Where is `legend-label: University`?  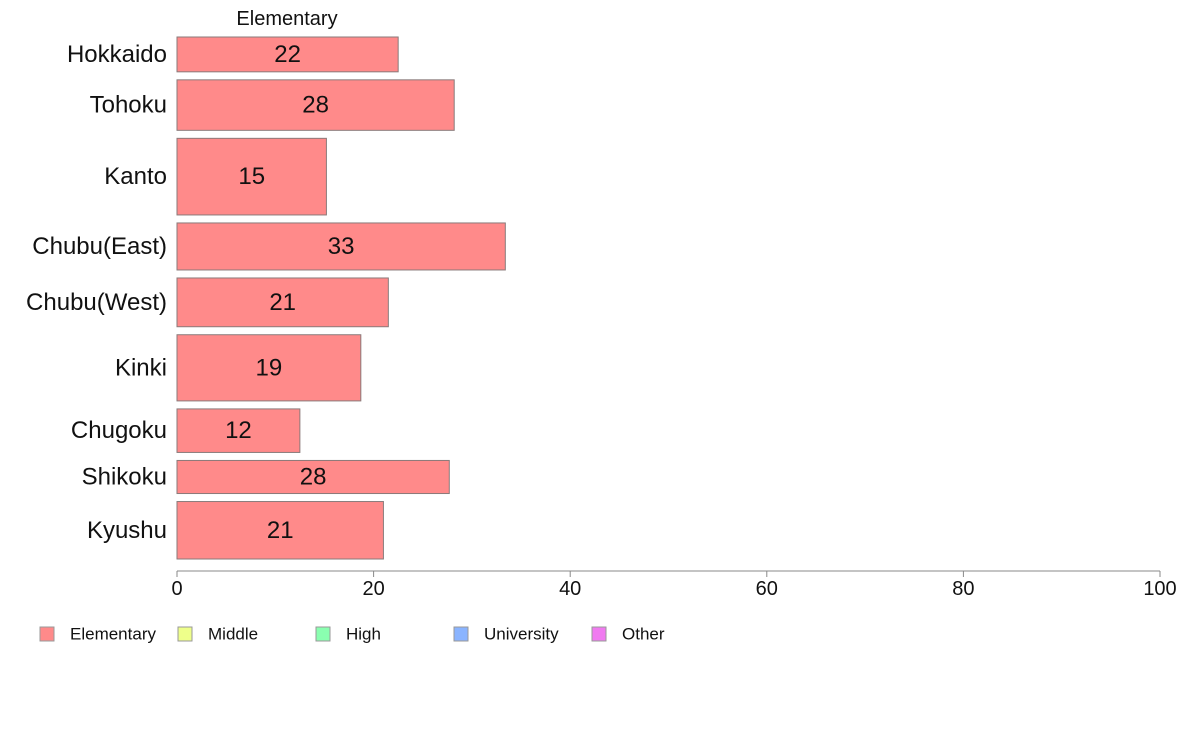
legend-label: University is located at coordinates (521, 634).